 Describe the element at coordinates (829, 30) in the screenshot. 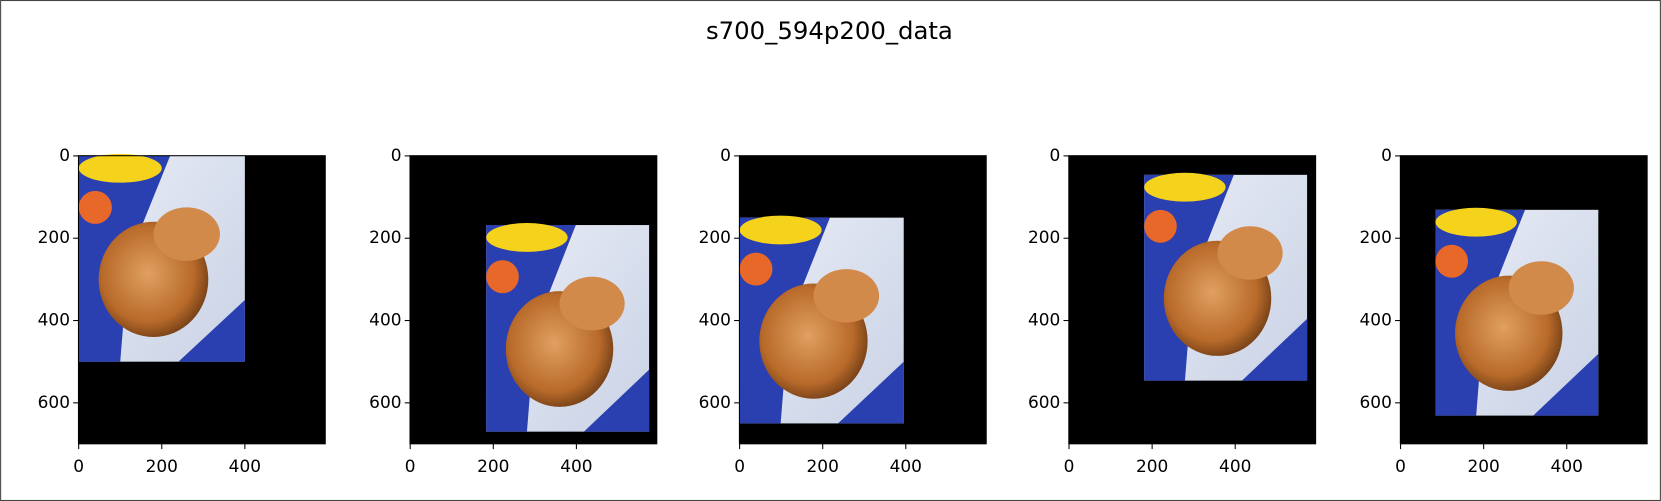

I see `figure-title: s700_594p200_data` at that location.